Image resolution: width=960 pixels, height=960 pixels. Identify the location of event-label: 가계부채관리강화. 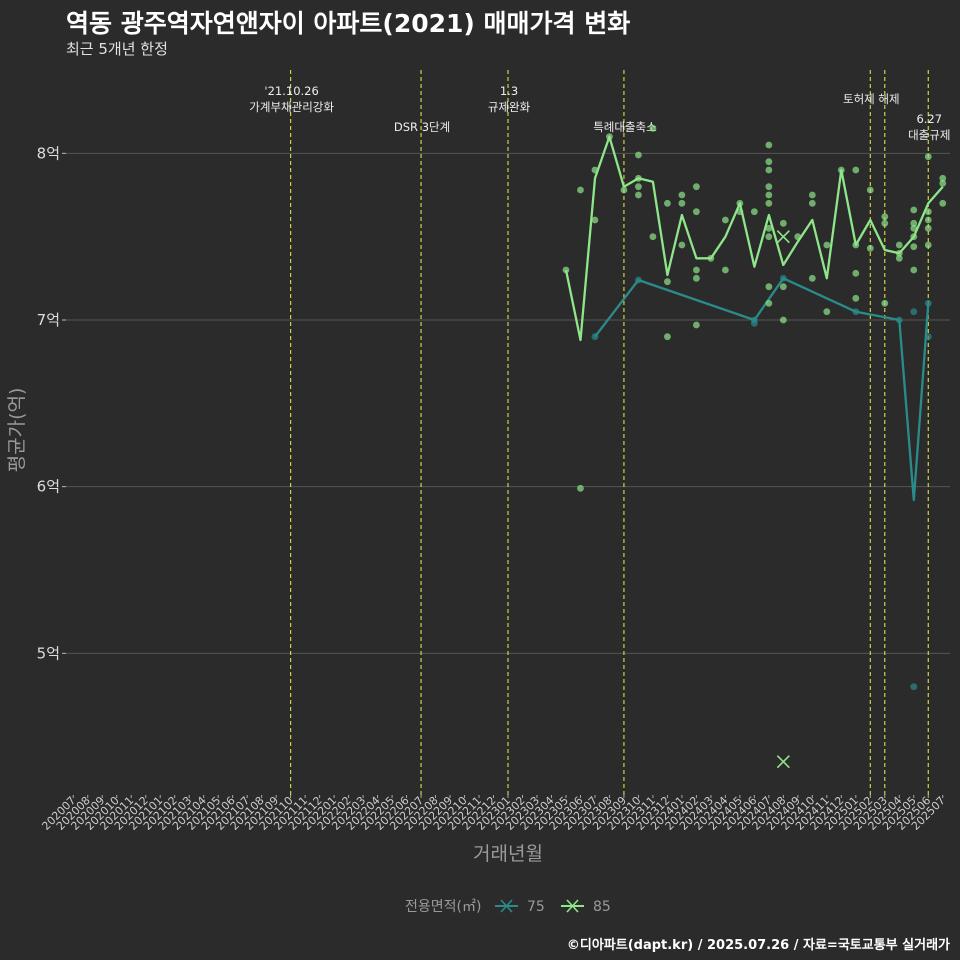
(291, 107).